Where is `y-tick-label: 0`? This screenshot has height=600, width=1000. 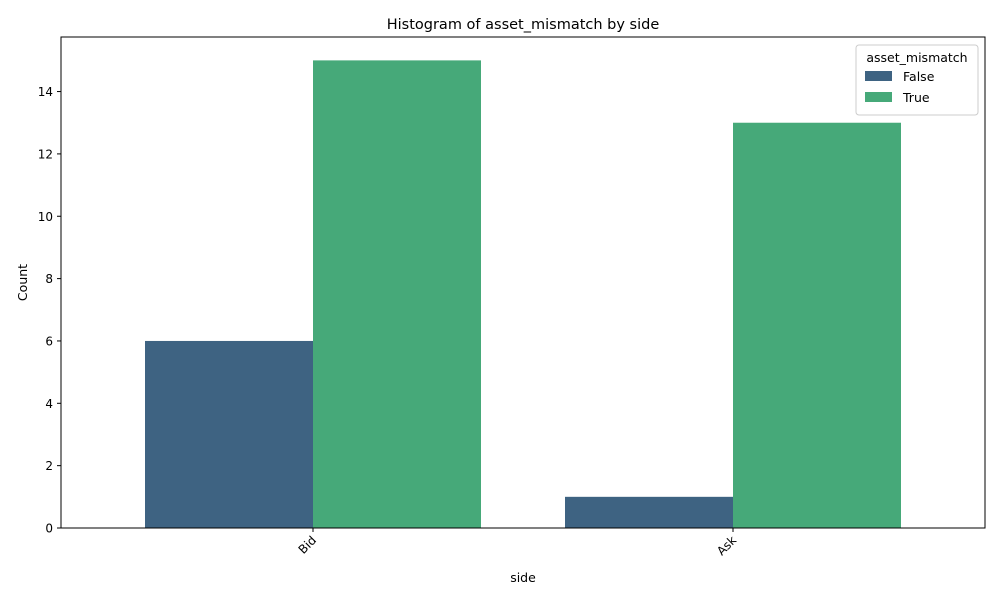 y-tick-label: 0 is located at coordinates (49, 529).